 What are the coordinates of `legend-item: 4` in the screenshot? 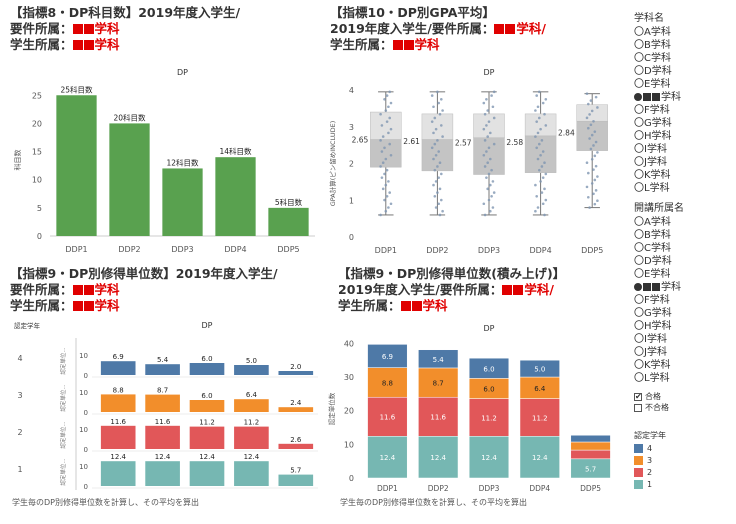 It's located at (659, 448).